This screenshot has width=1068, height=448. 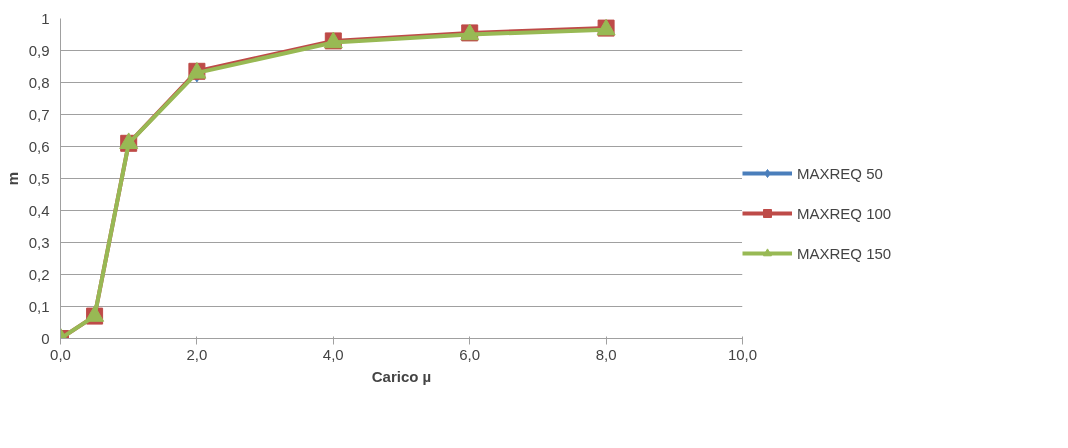 I want to click on x-axis-title: Carico µ, so click(x=401, y=376).